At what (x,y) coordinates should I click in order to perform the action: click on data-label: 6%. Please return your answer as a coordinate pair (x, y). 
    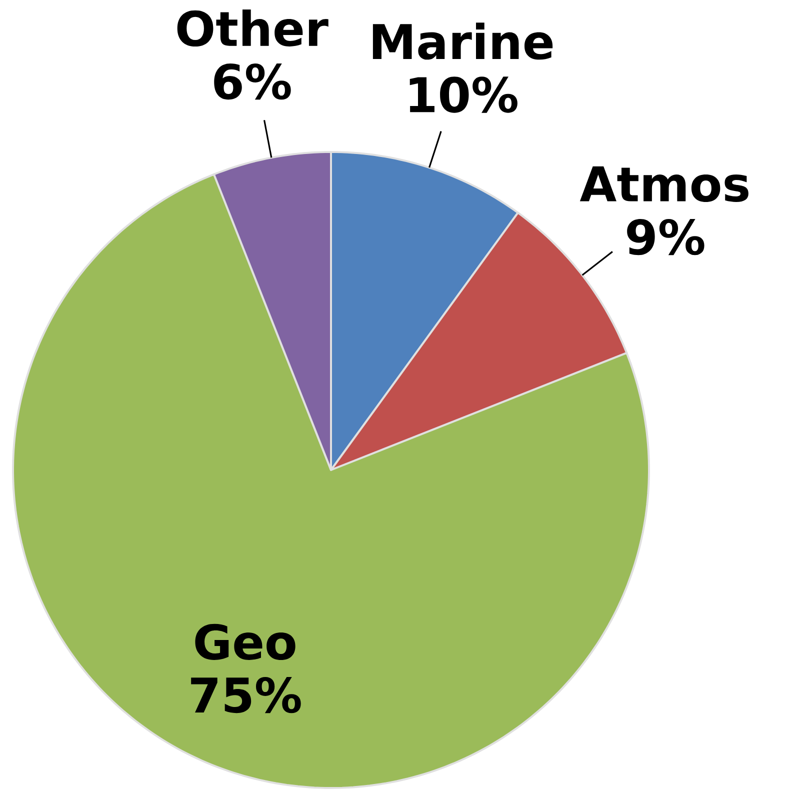
    Looking at the image, I should click on (252, 81).